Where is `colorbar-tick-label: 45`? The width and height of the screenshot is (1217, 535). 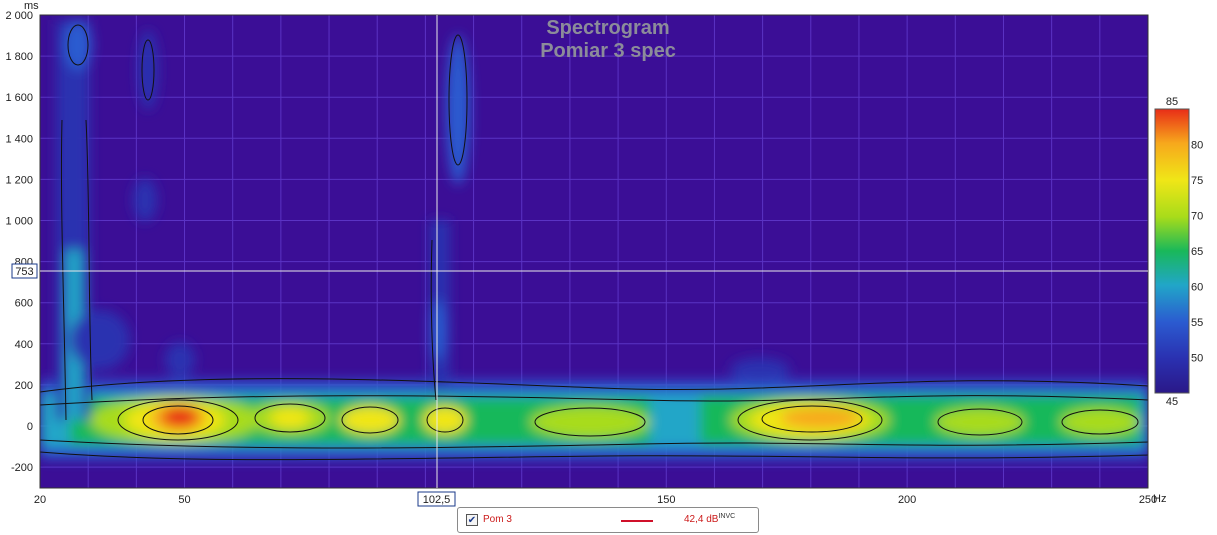 colorbar-tick-label: 45 is located at coordinates (1172, 402).